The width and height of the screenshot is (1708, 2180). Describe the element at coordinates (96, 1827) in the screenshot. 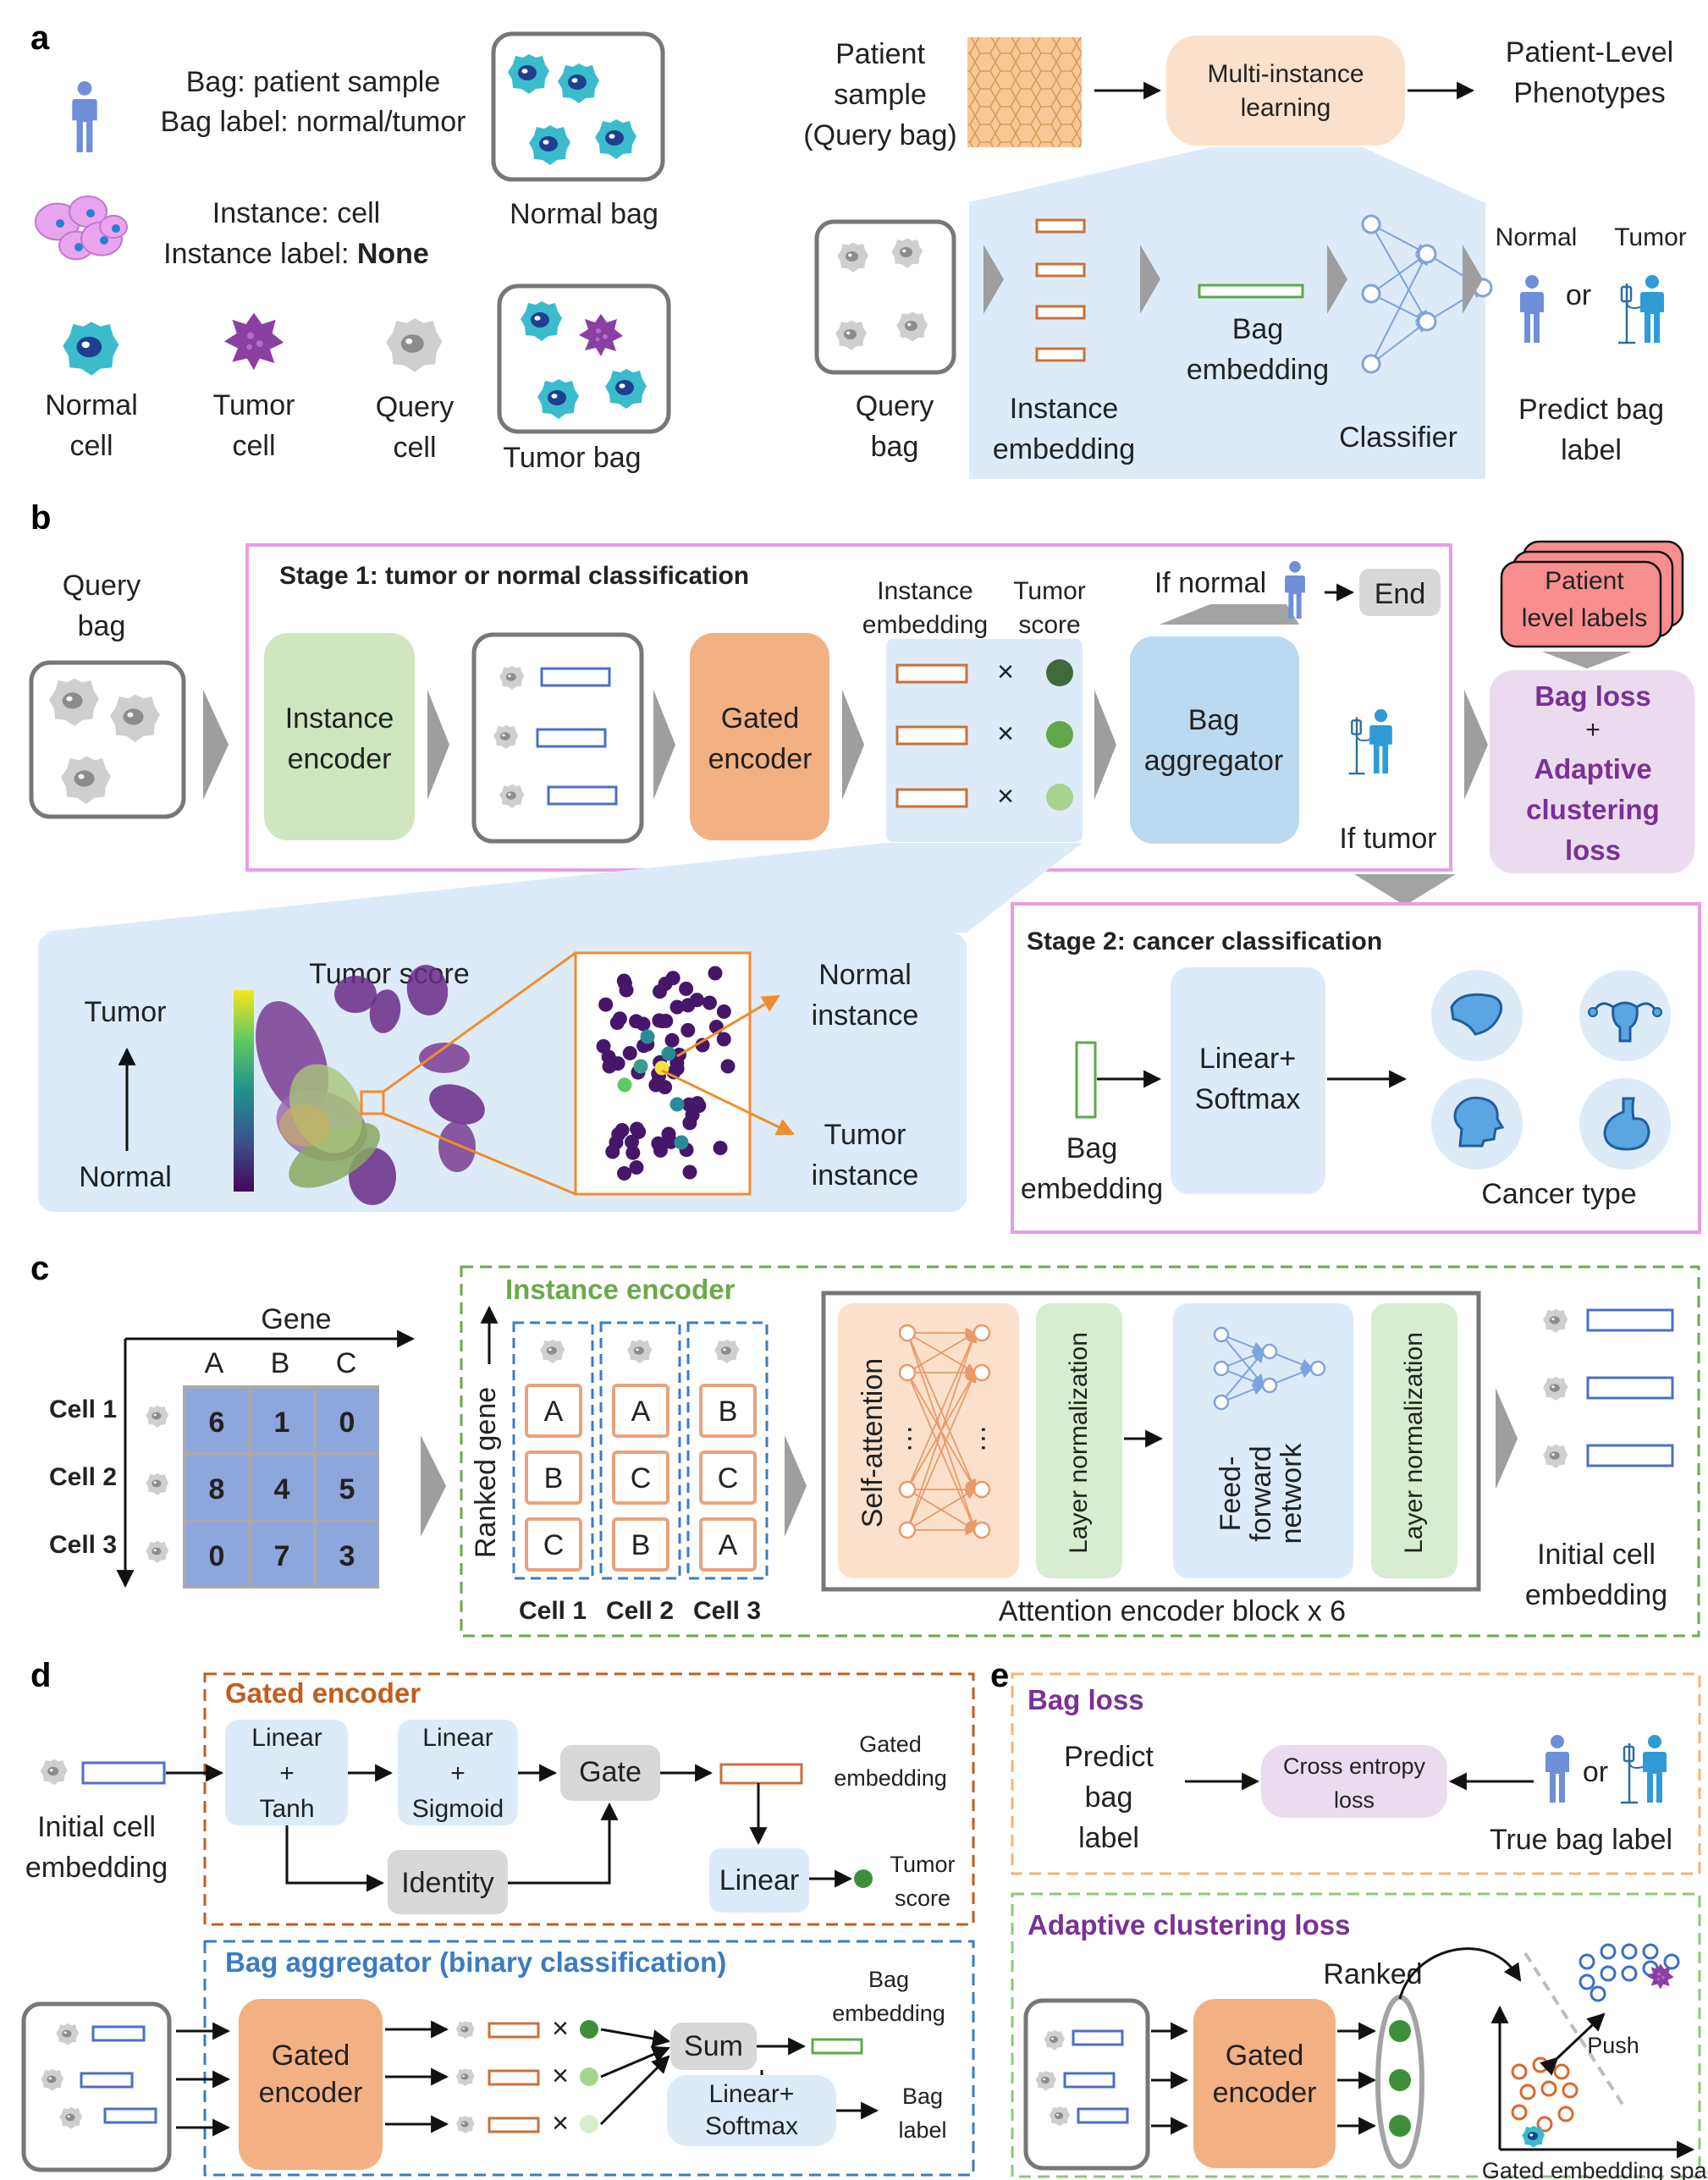

I see `initial-embedding-caption-d-line-1: Initial cell` at that location.